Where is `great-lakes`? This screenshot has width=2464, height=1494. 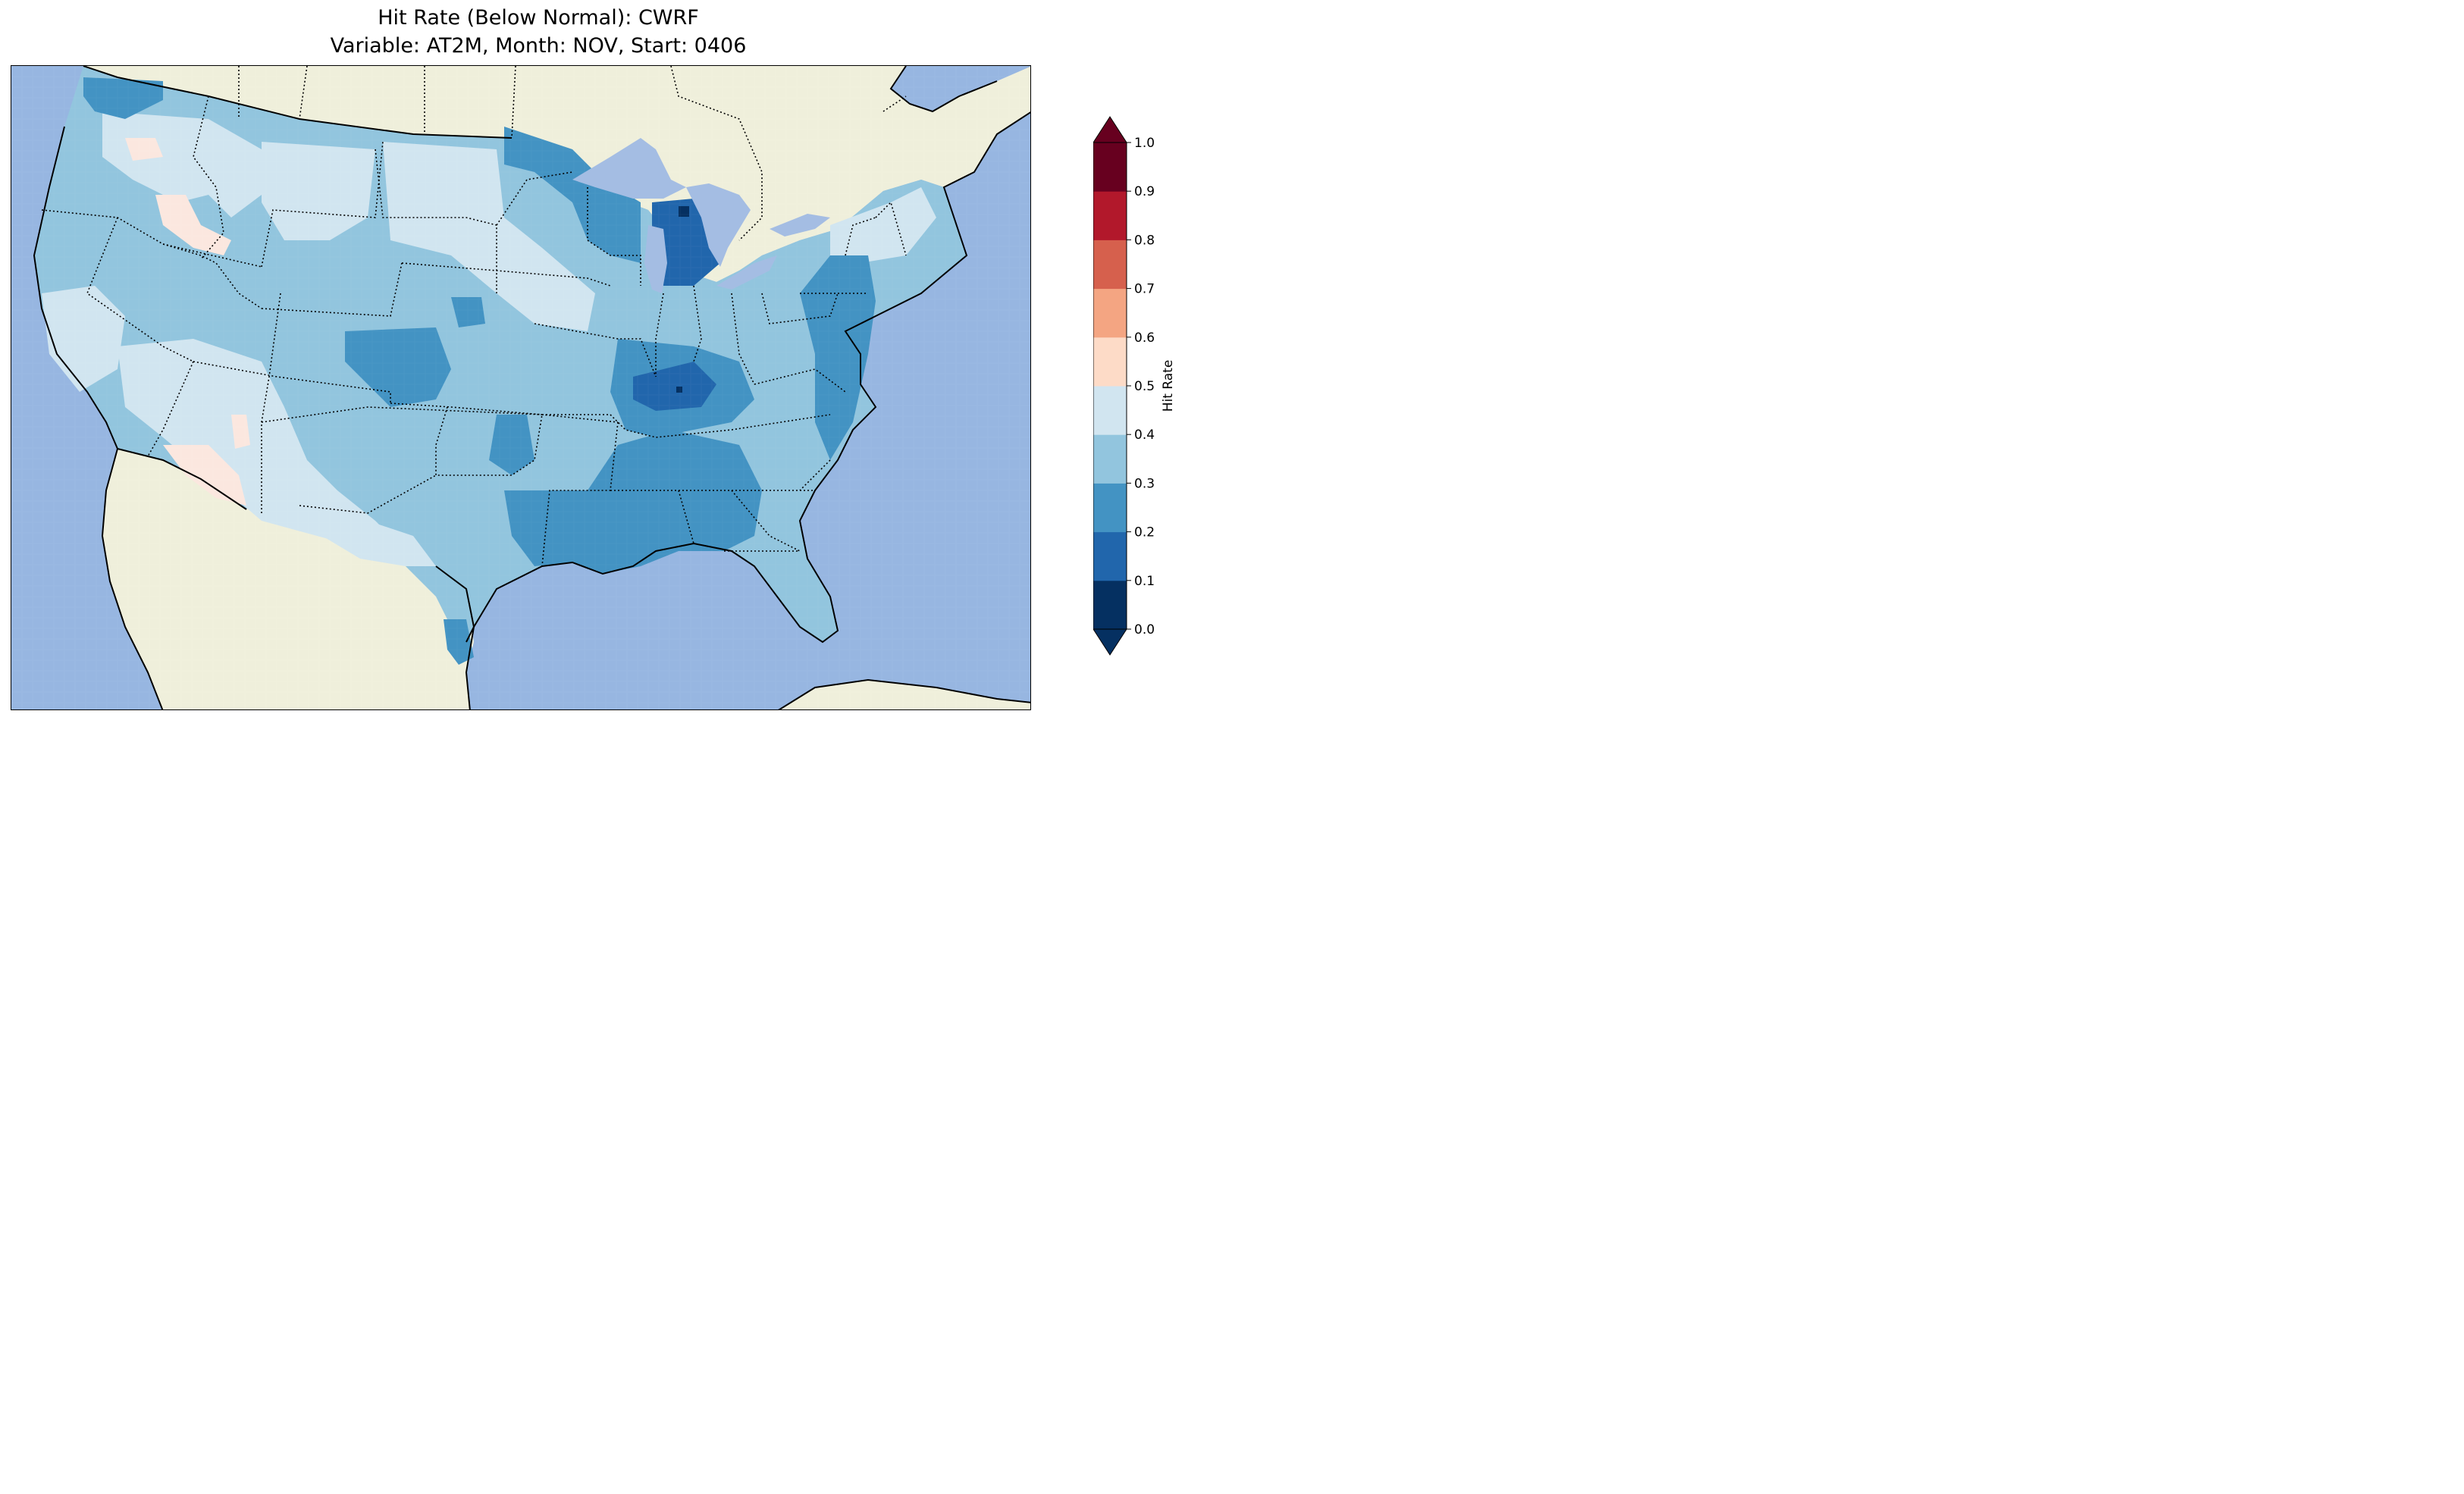 great-lakes is located at coordinates (701, 215).